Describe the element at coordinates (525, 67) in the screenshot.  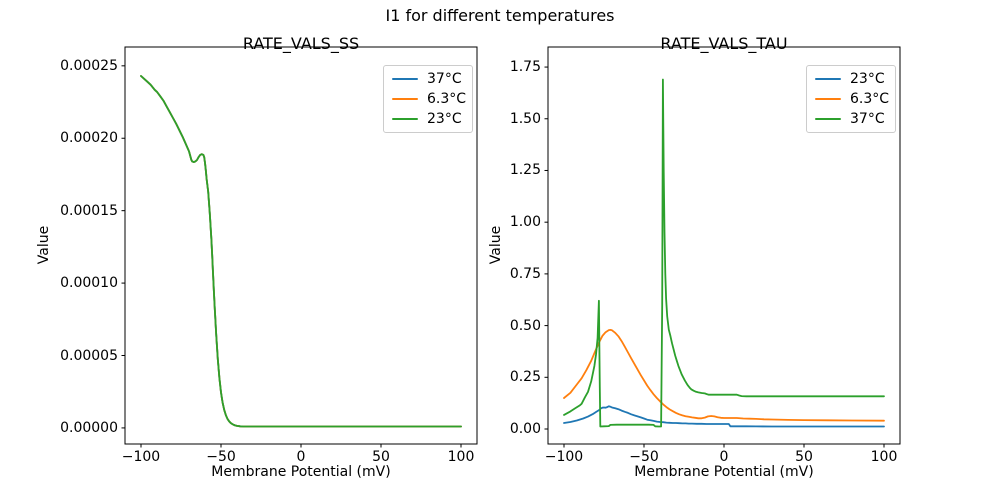
I see `y-tick-label: 1.75` at that location.